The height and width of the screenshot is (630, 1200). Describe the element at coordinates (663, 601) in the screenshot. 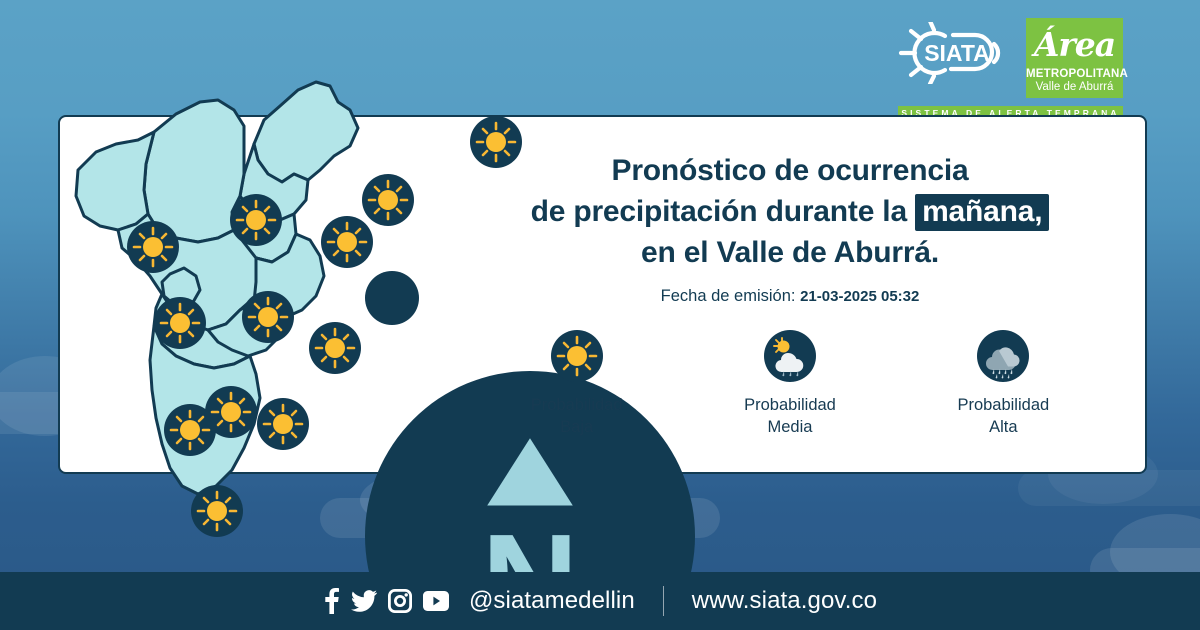

I see `footer-divider` at that location.